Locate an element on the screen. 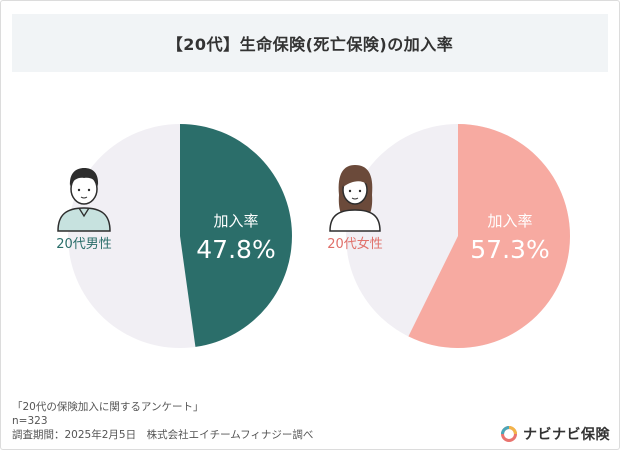 The height and width of the screenshot is (450, 620). sample-size: n=323 is located at coordinates (30, 421).